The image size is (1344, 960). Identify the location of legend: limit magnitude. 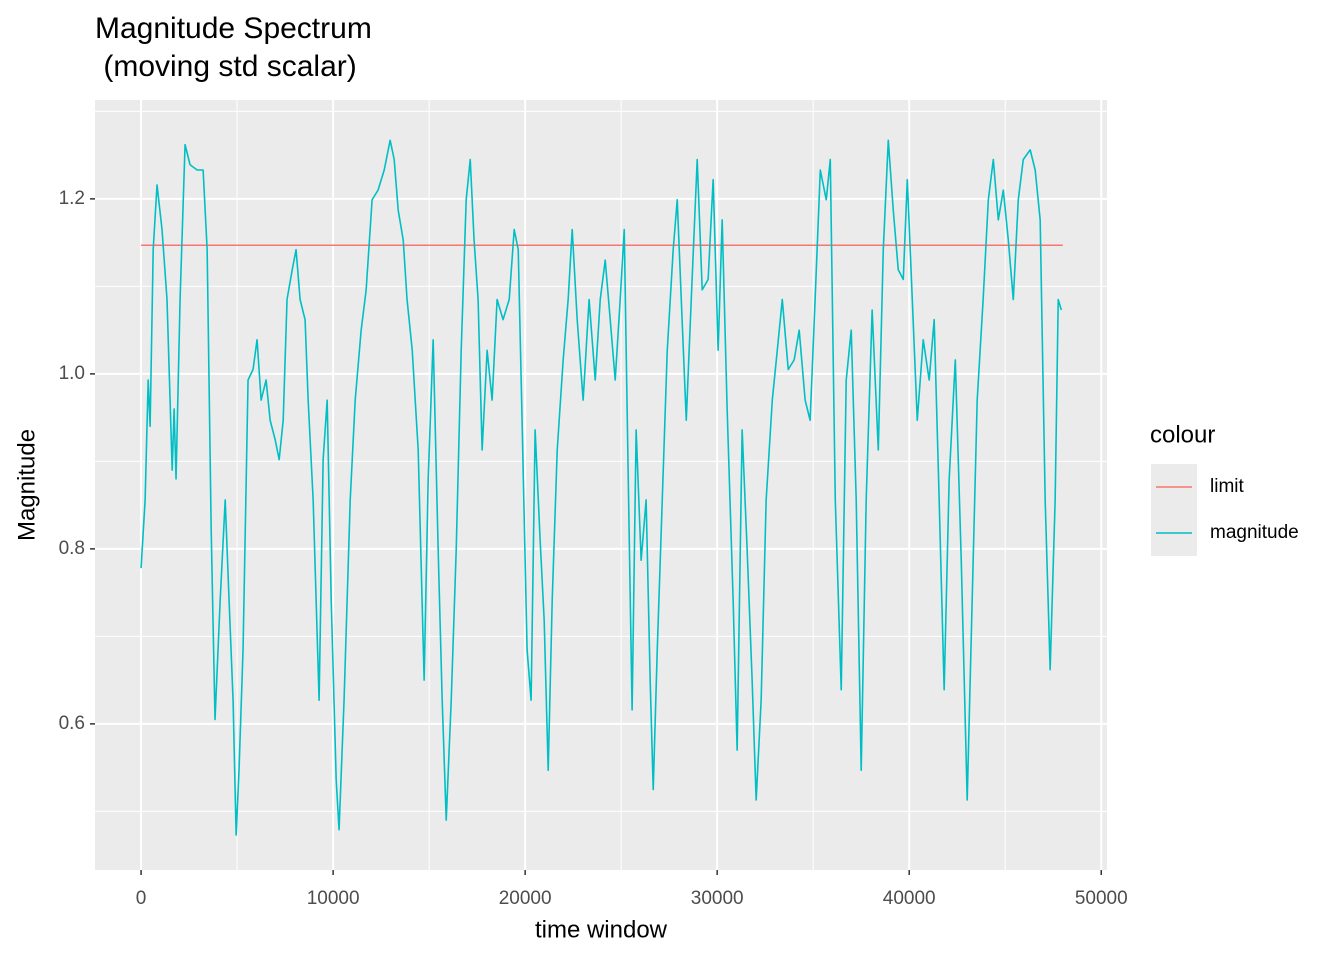
(1225, 510).